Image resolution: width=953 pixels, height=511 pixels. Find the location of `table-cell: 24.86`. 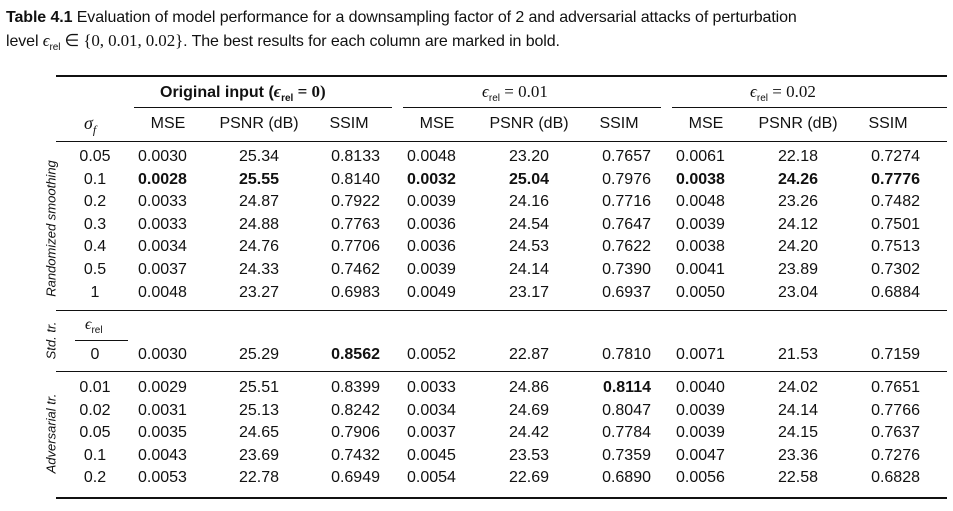

table-cell: 24.86 is located at coordinates (529, 387).